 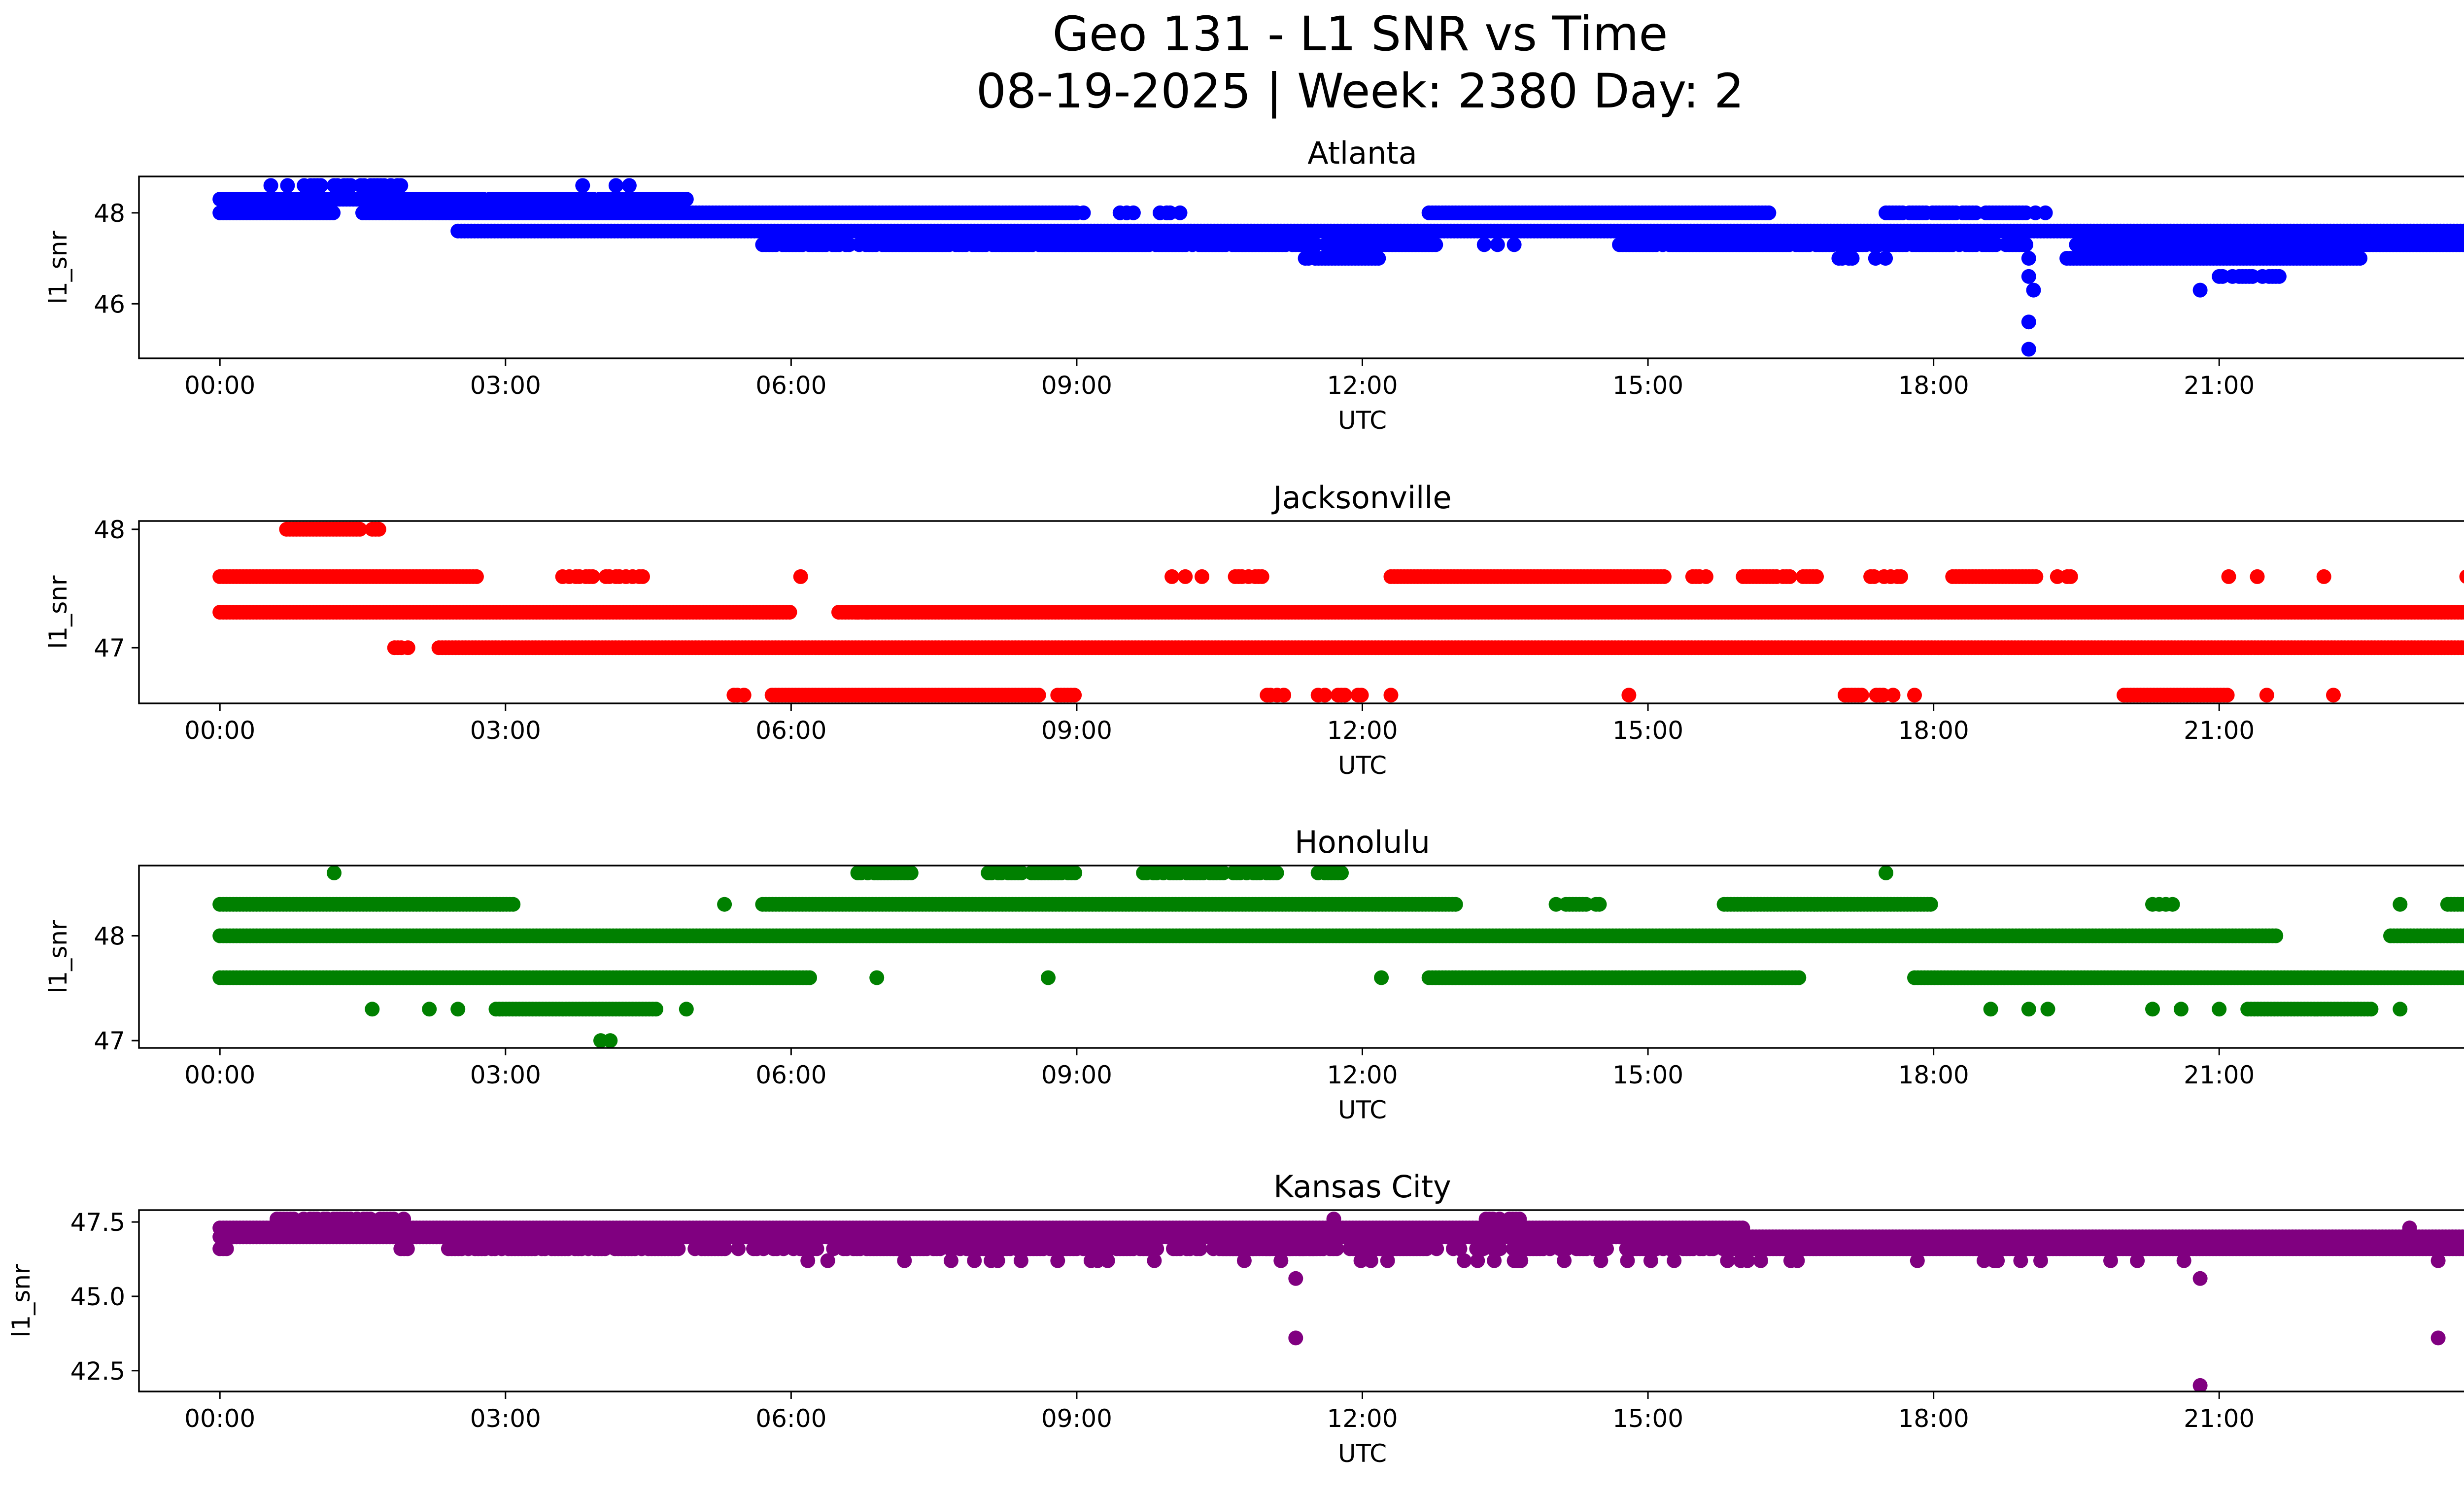 What do you see at coordinates (109, 213) in the screenshot?
I see `y-tick-label: 48` at bounding box center [109, 213].